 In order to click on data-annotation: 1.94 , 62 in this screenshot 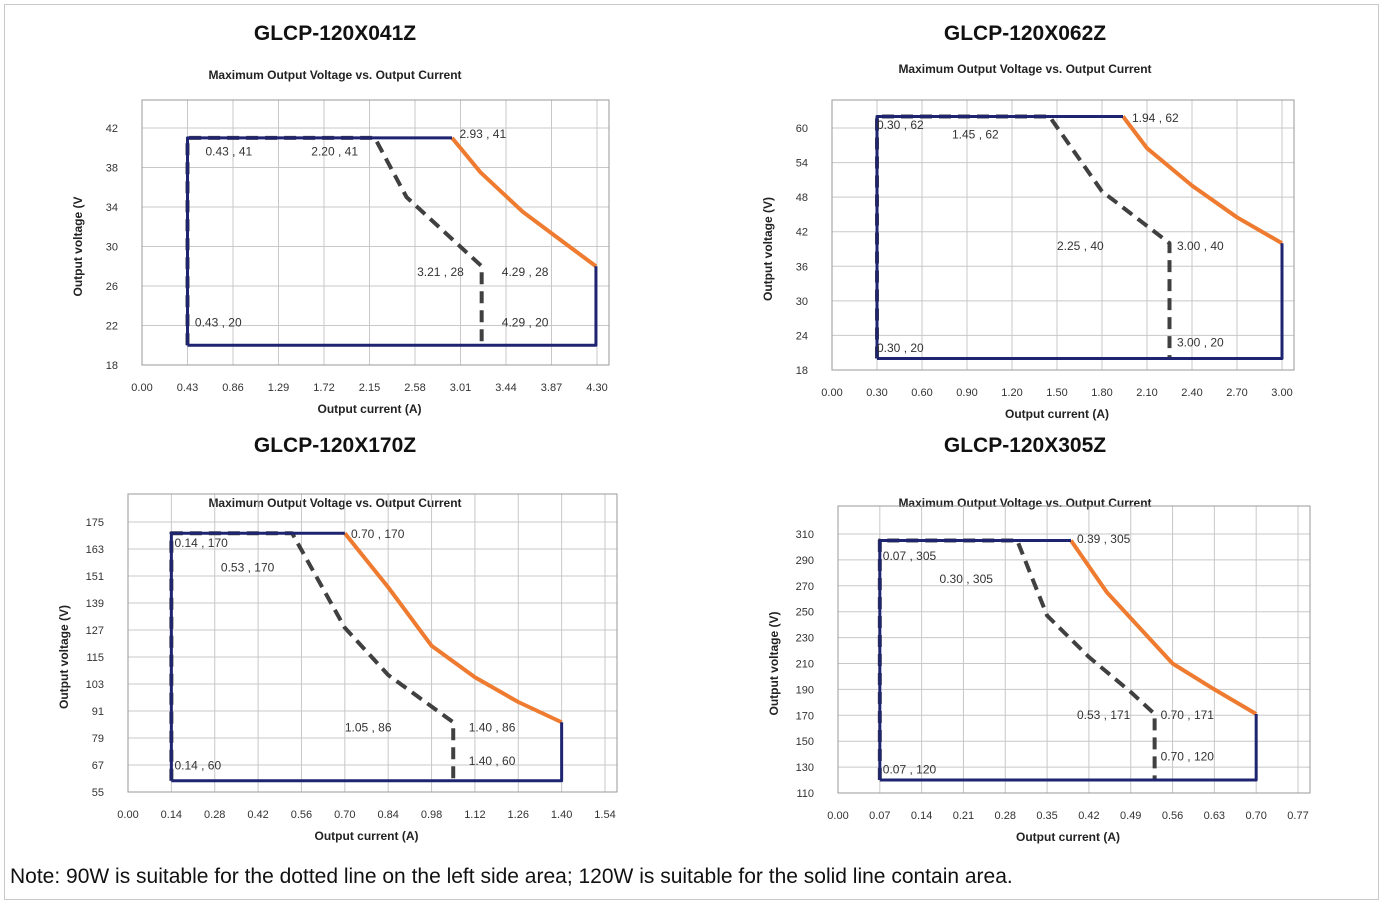, I will do `click(1155, 118)`.